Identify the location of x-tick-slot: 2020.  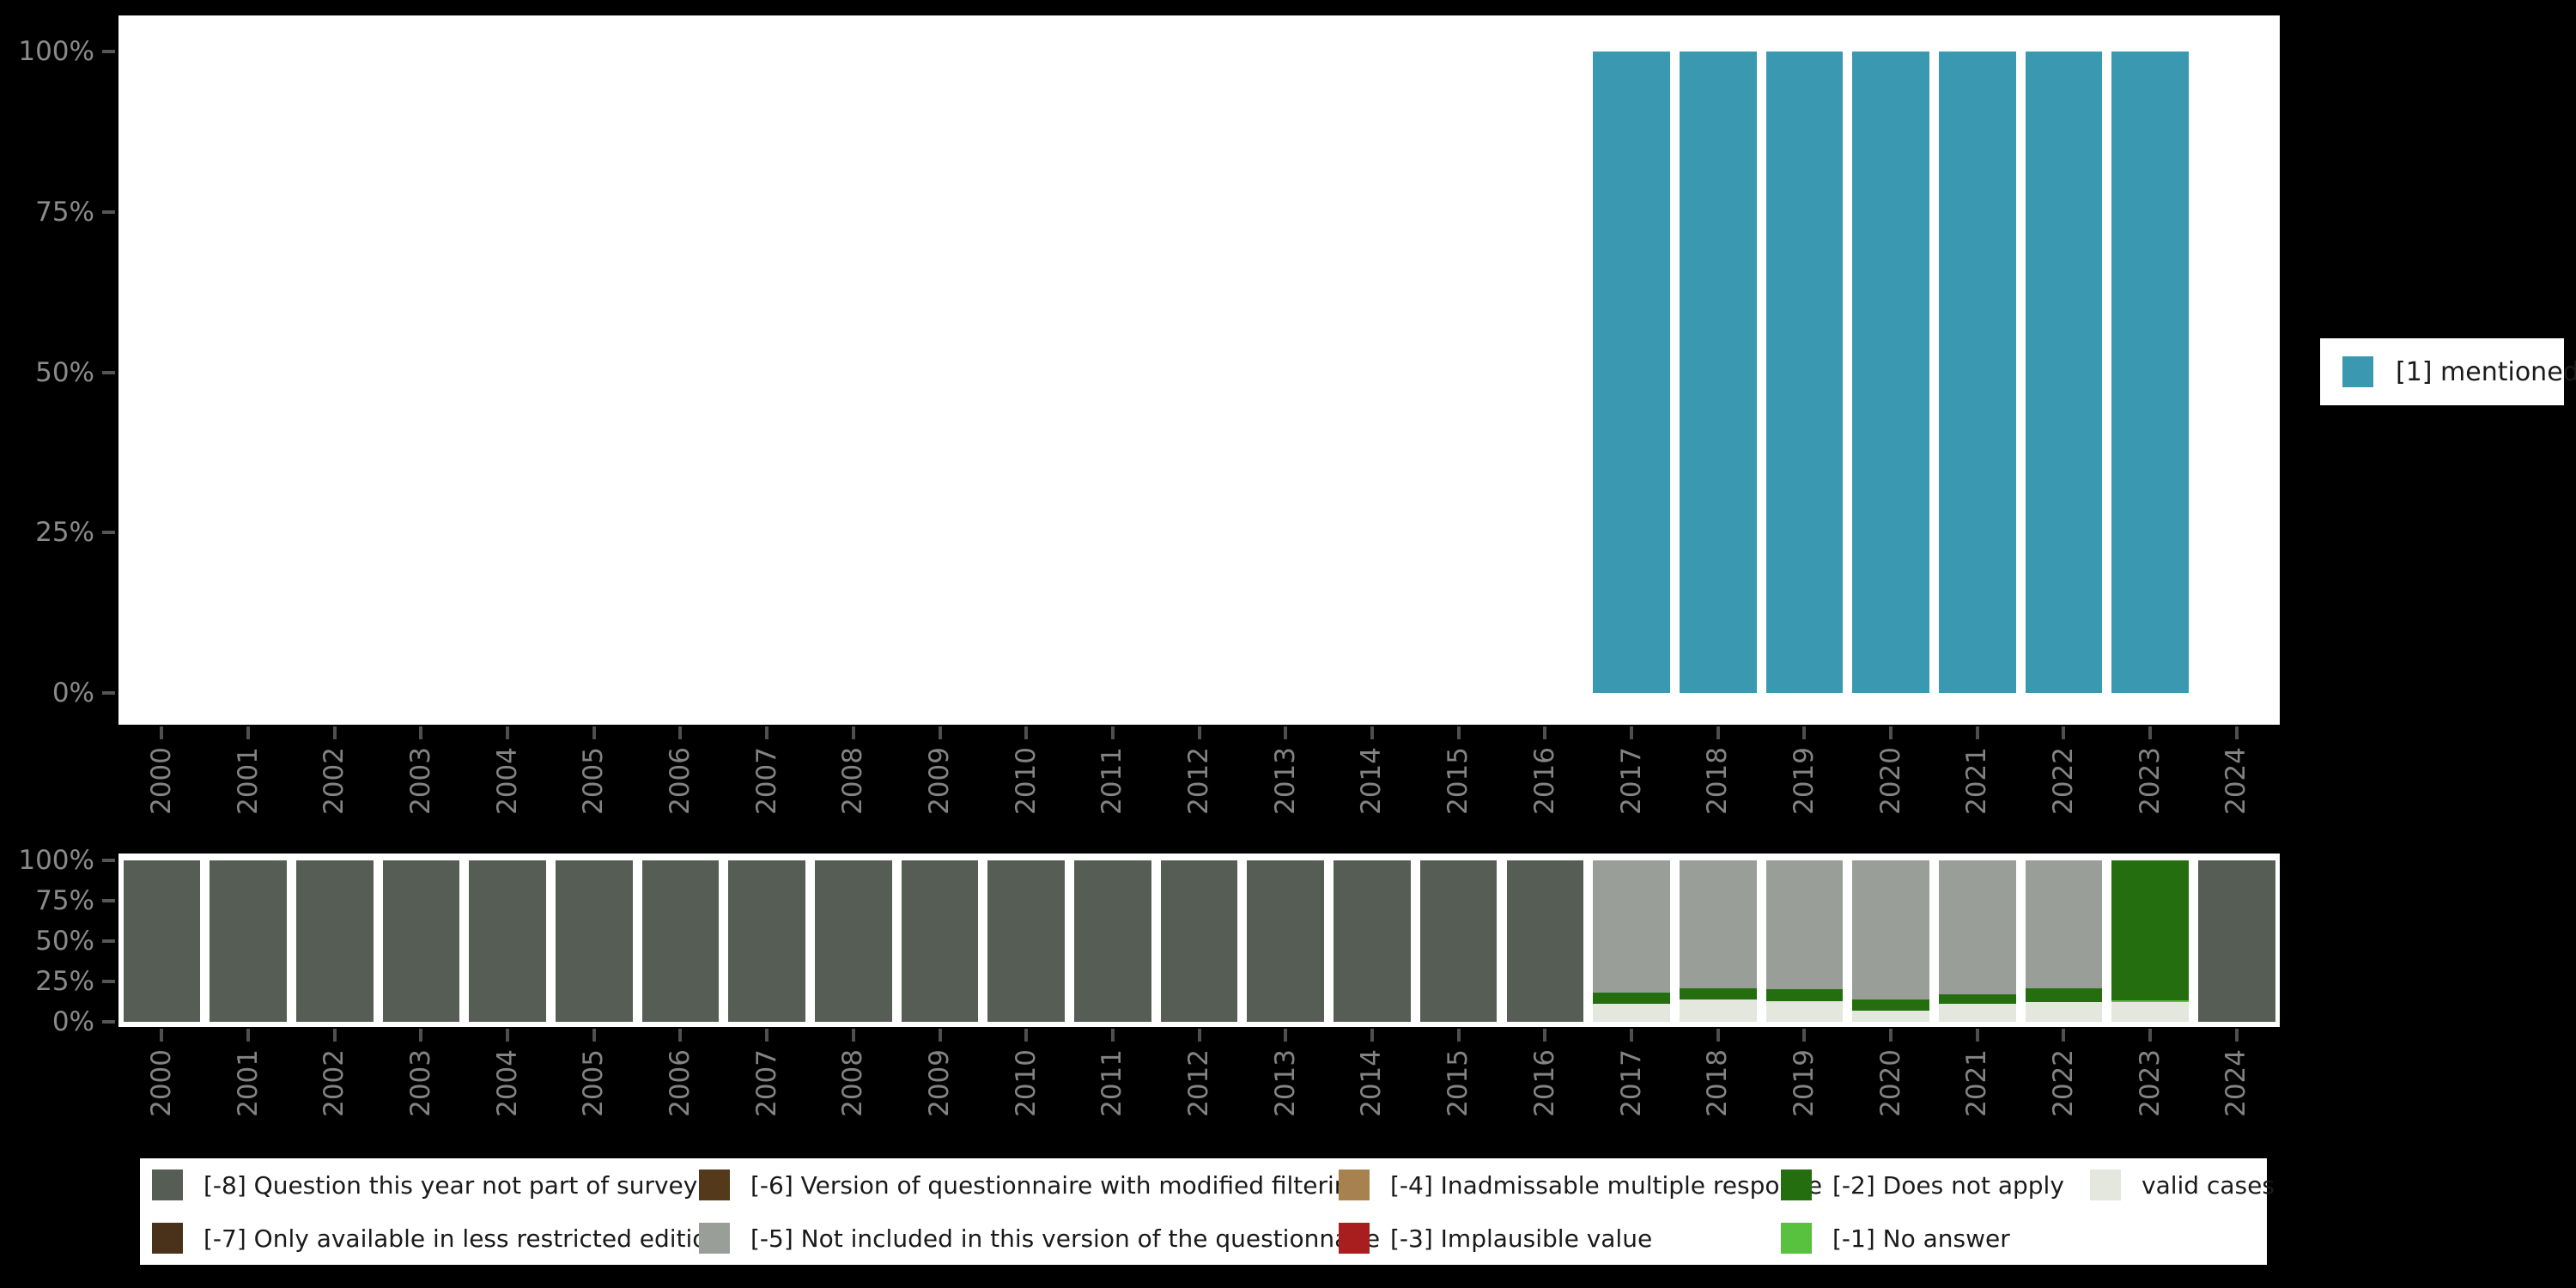
(1892, 1093).